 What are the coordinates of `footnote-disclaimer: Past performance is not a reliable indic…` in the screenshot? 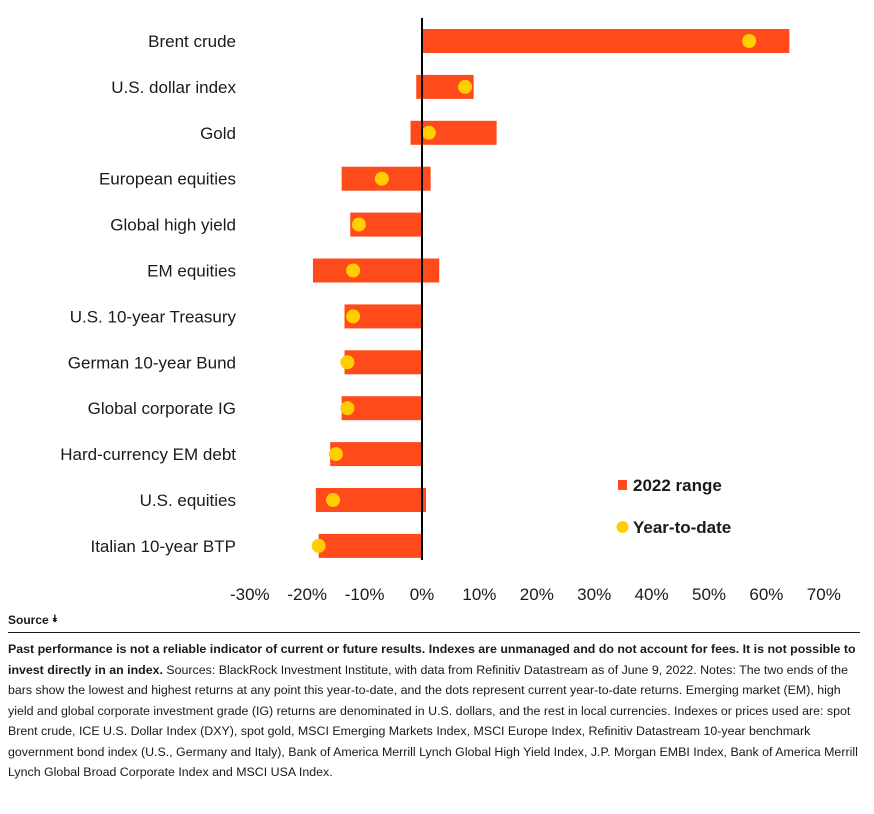 It's located at (432, 659).